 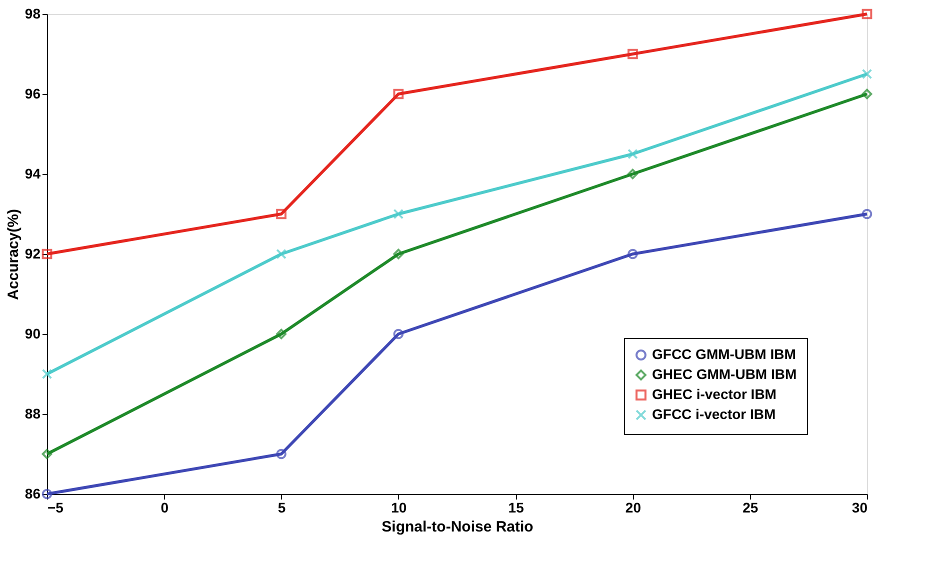 I want to click on legend-label: GFCC GMM-UBM IBM, so click(x=724, y=354).